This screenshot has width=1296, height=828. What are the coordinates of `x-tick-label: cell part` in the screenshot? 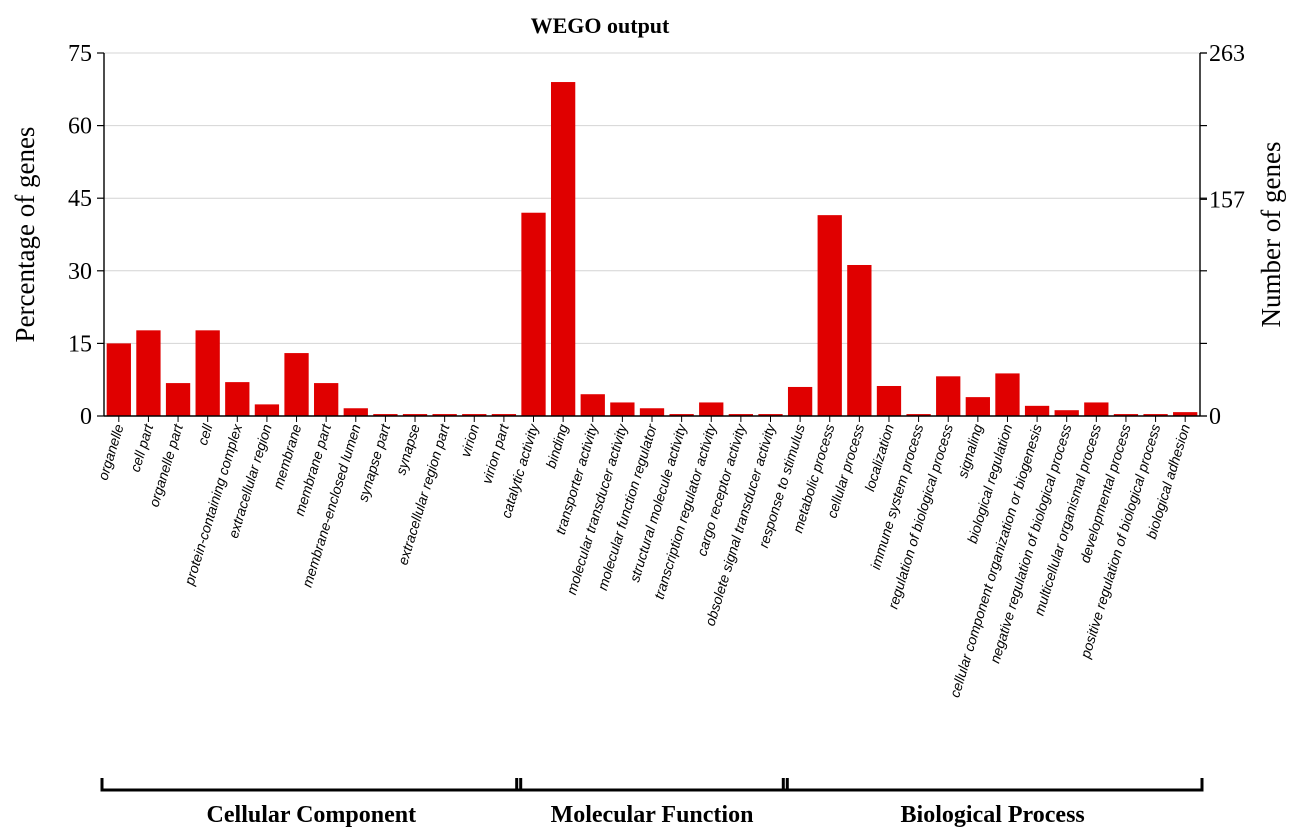 It's located at (142, 447).